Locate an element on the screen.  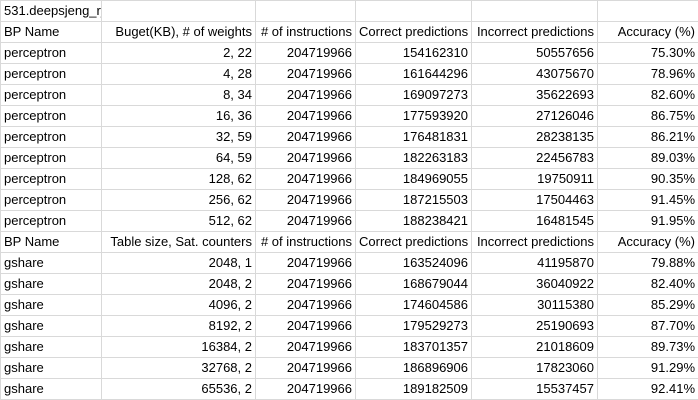
table-cell: 154162310 is located at coordinates (413, 53).